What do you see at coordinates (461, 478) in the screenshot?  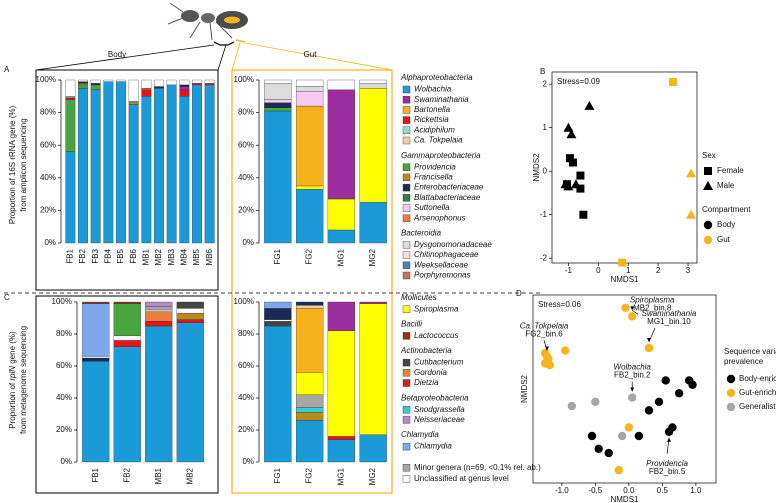 I see `legend-label: Unclassified at genus level` at bounding box center [461, 478].